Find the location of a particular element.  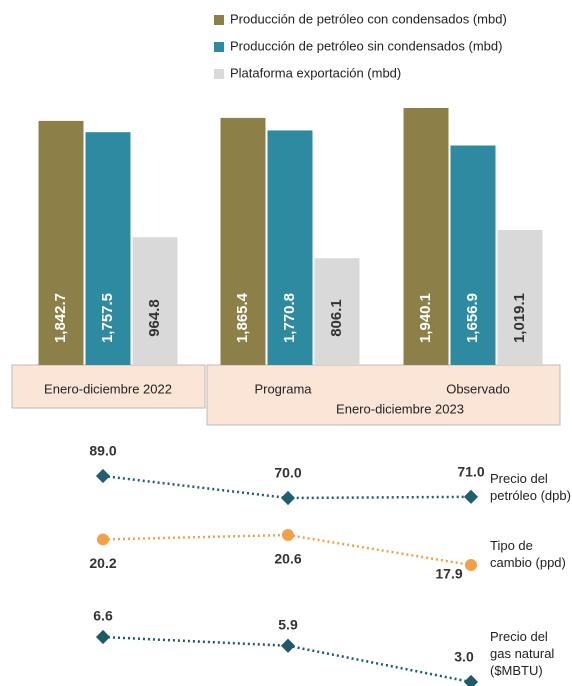

value-label: 1,019.1 is located at coordinates (519, 318).